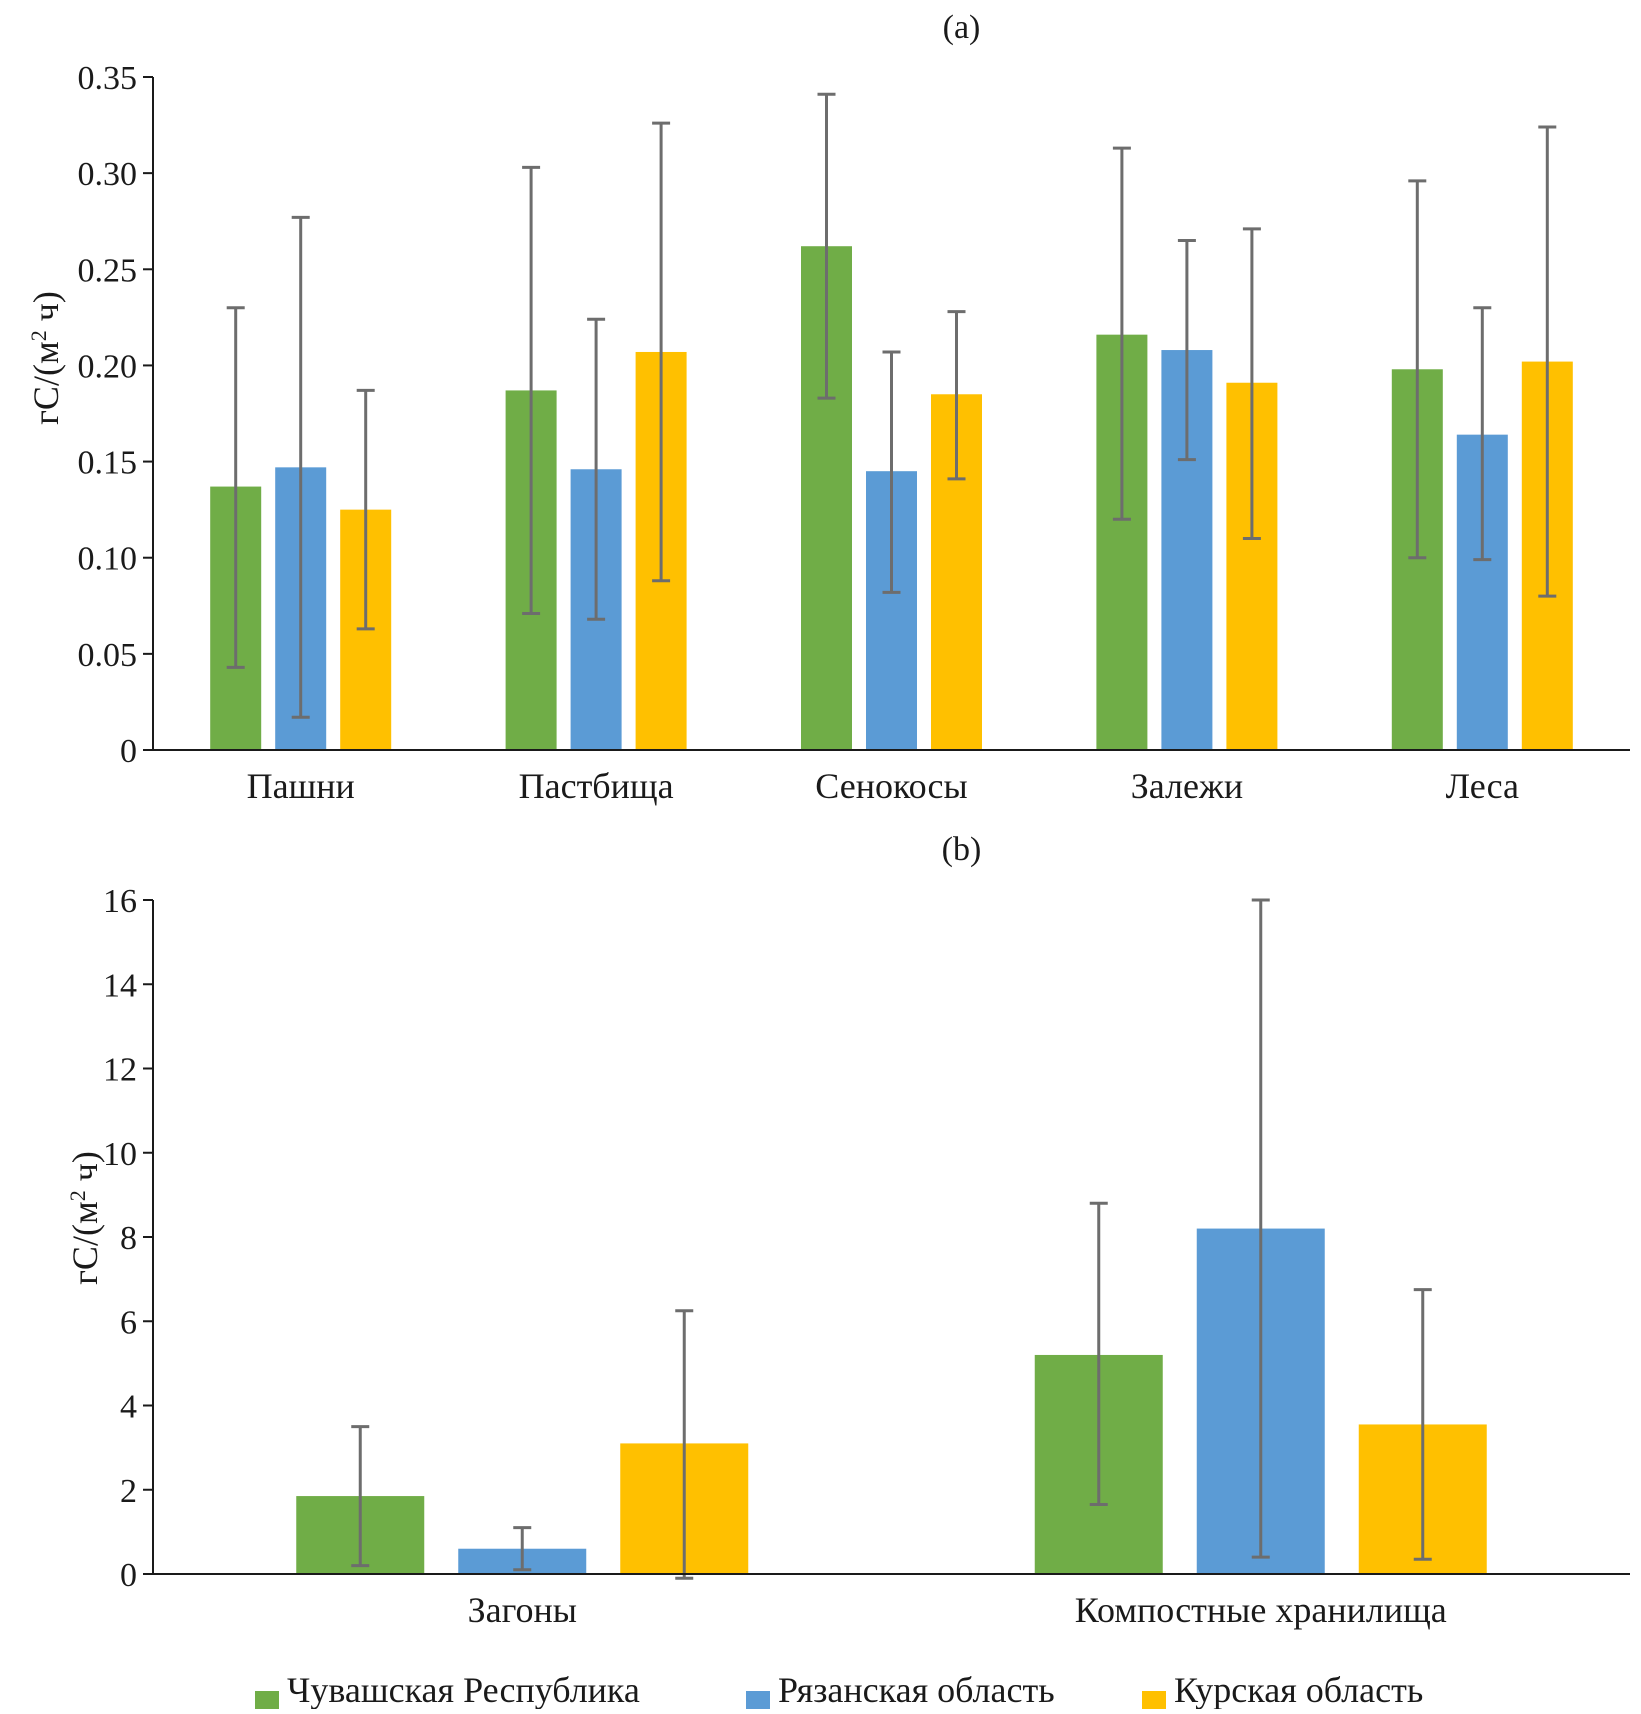  I want to click on y-tick-label: 12, so click(120, 1070).